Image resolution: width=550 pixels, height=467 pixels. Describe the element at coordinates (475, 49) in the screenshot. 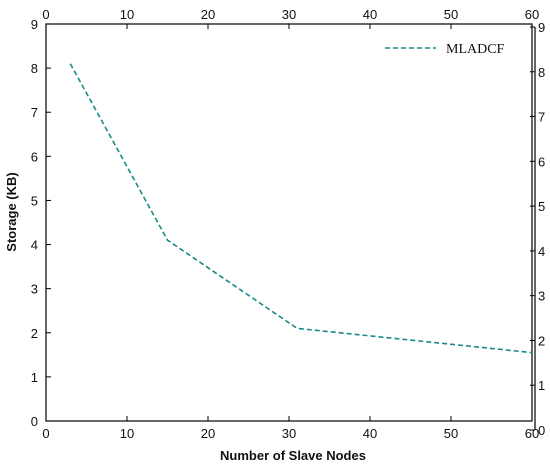

I see `legend-label-mladcf: MLADCF` at that location.